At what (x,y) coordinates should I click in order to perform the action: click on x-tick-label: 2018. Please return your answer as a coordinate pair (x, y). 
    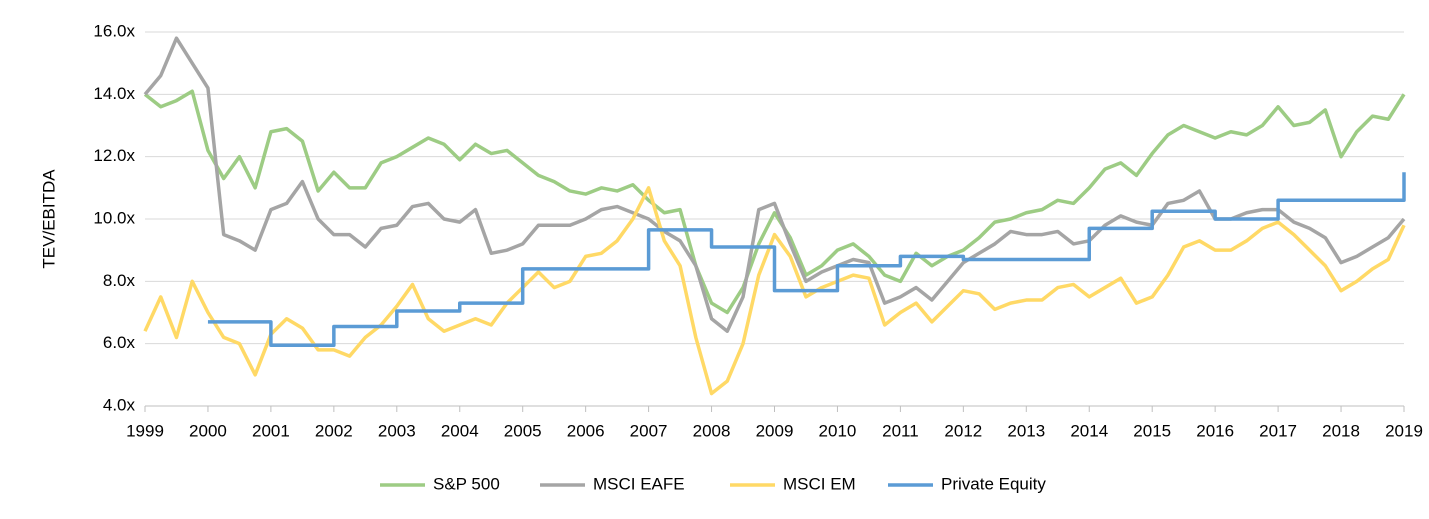
    Looking at the image, I should click on (1341, 430).